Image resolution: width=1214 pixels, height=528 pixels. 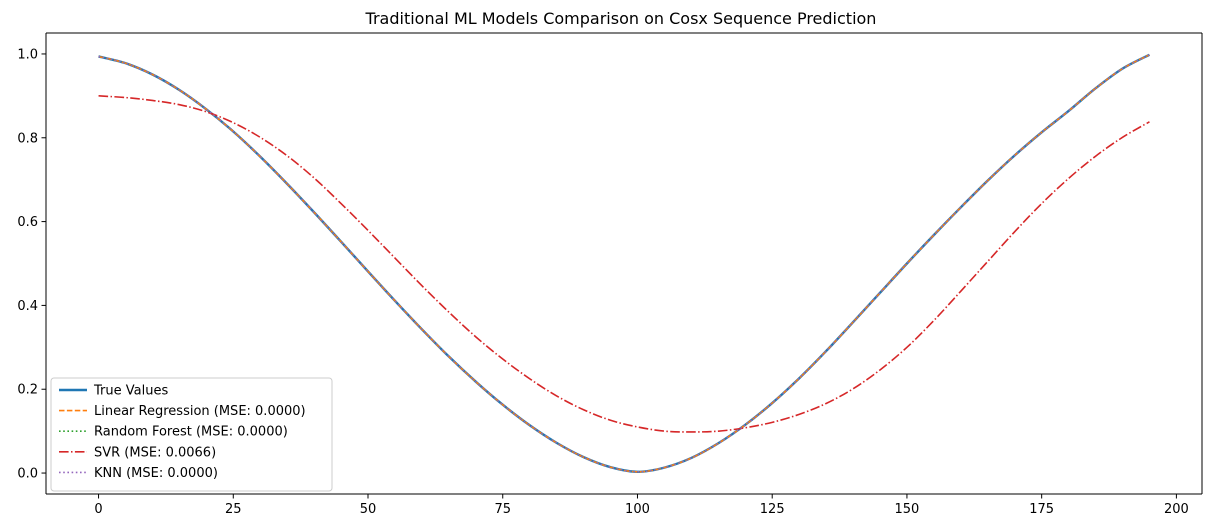 I want to click on x-tick-label: 100, so click(x=637, y=509).